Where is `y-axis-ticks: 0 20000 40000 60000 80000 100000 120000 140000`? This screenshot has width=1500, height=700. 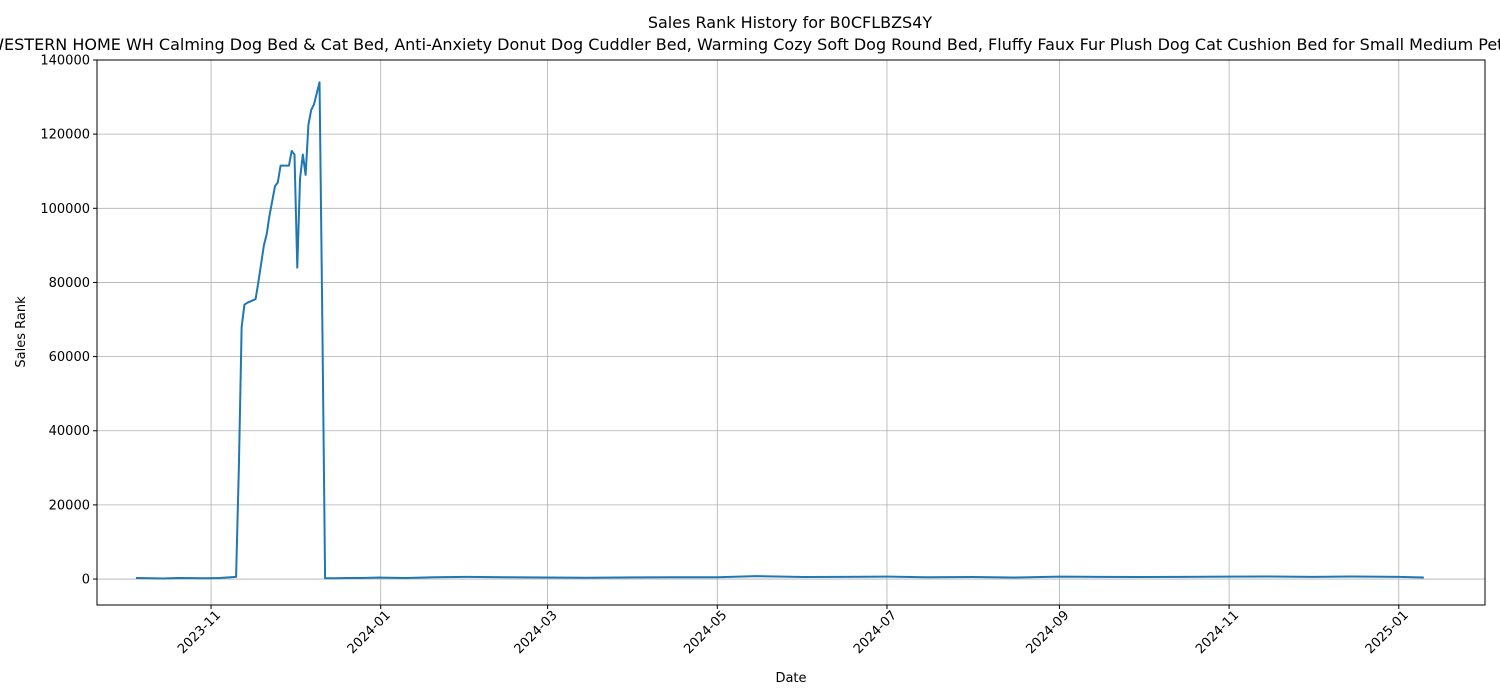 y-axis-ticks: 0 20000 40000 60000 80000 100000 120000 140000 is located at coordinates (68, 321).